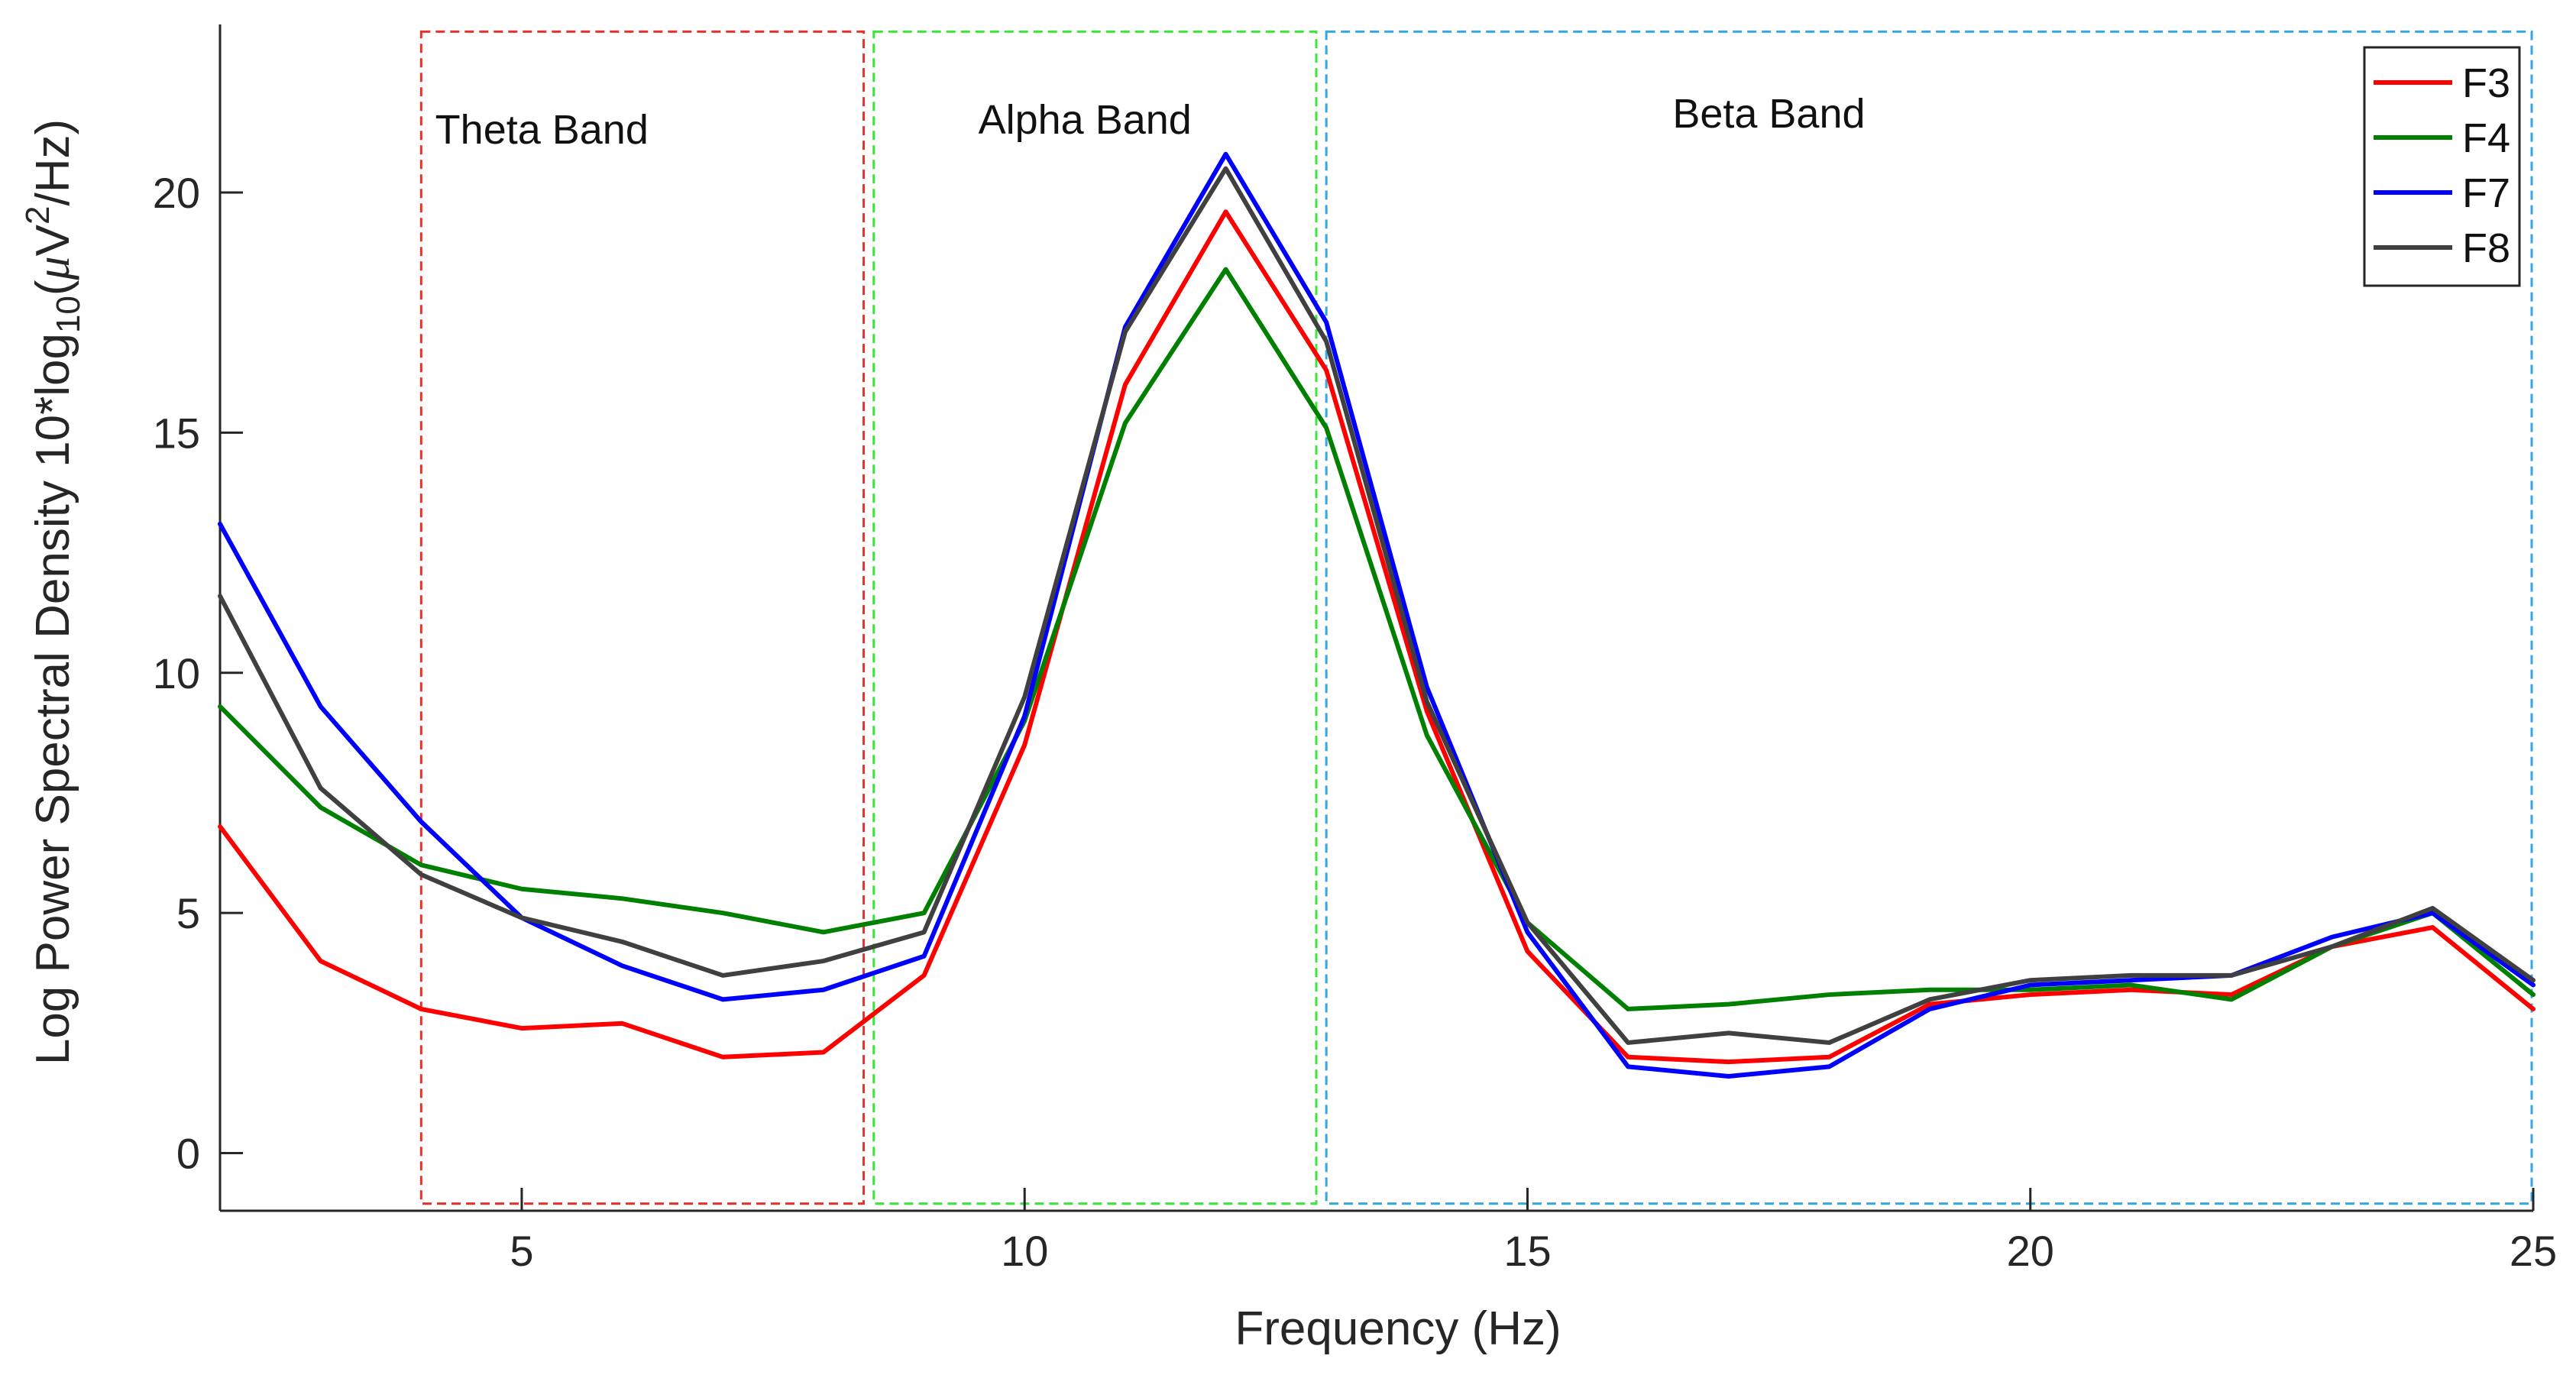 This screenshot has height=1375, width=2576. Describe the element at coordinates (176, 193) in the screenshot. I see `y-tick-label: 20` at that location.